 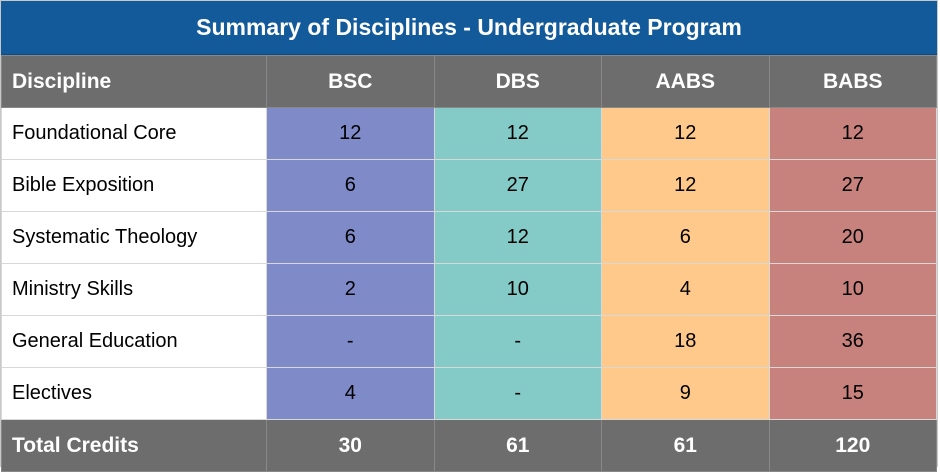 I want to click on cell-babs: 15, so click(x=852, y=393).